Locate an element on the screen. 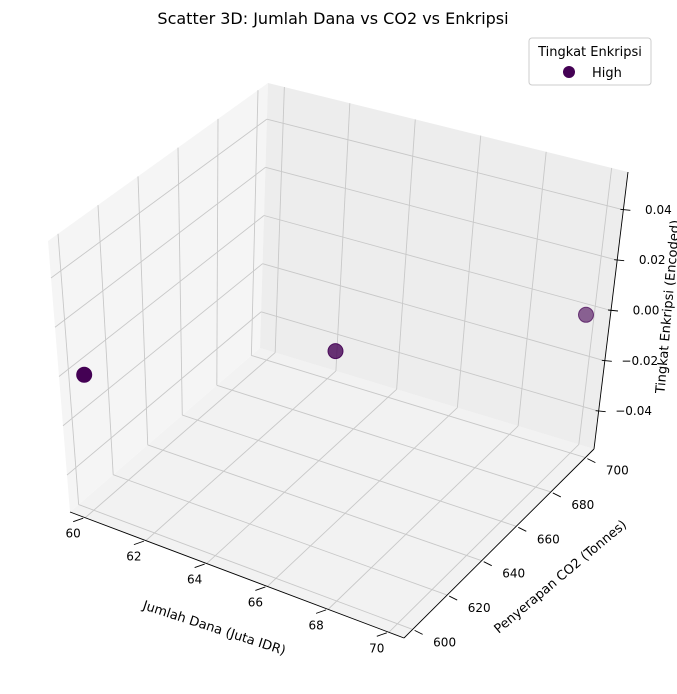  z-tick-label: −0.04 is located at coordinates (633, 411).